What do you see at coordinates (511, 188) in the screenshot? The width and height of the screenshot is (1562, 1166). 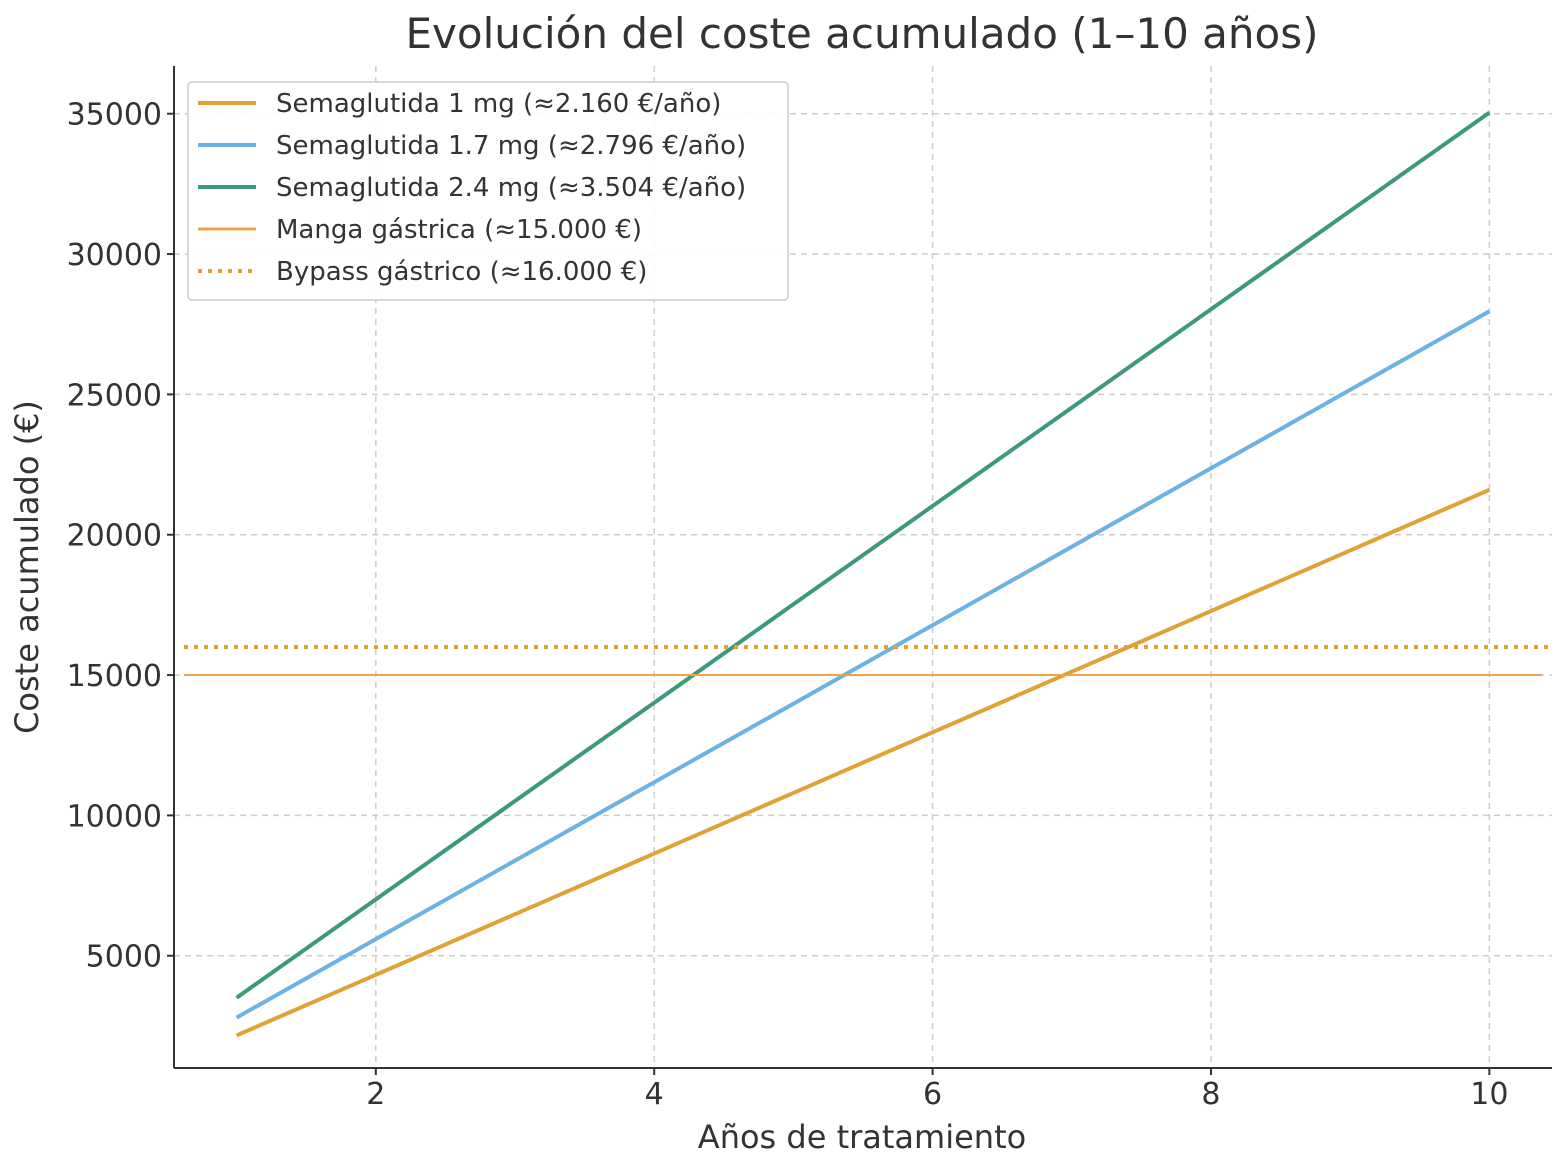 I see `series-3-legend-label: Semaglutida 2.4 mg (≈3.504 €/año)` at bounding box center [511, 188].